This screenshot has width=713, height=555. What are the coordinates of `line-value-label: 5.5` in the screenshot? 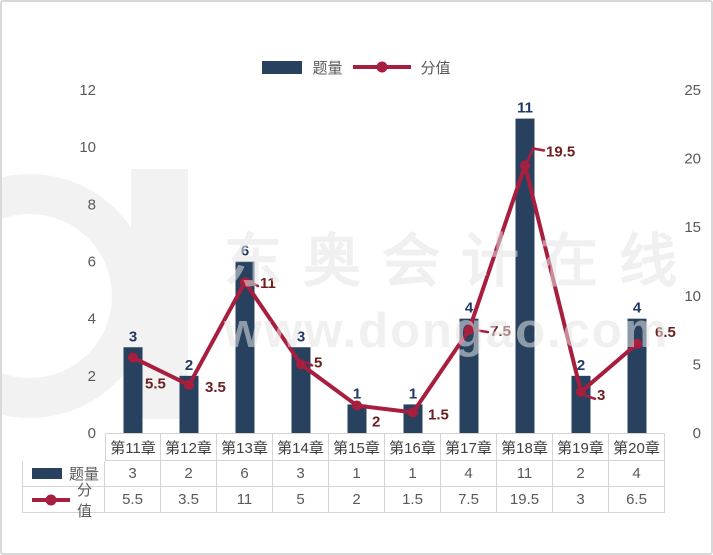 It's located at (155, 384).